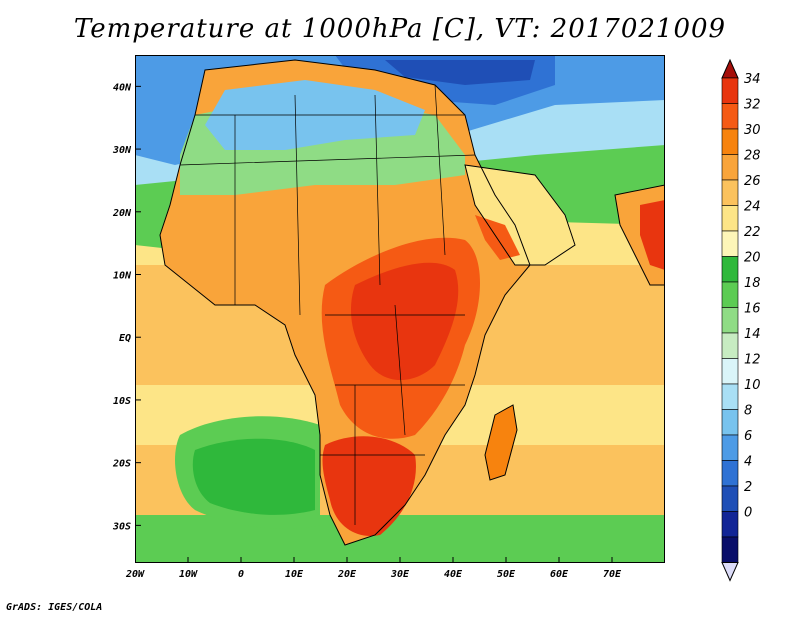 The width and height of the screenshot is (800, 618). I want to click on lat-tick-label: 20N, so click(122, 213).